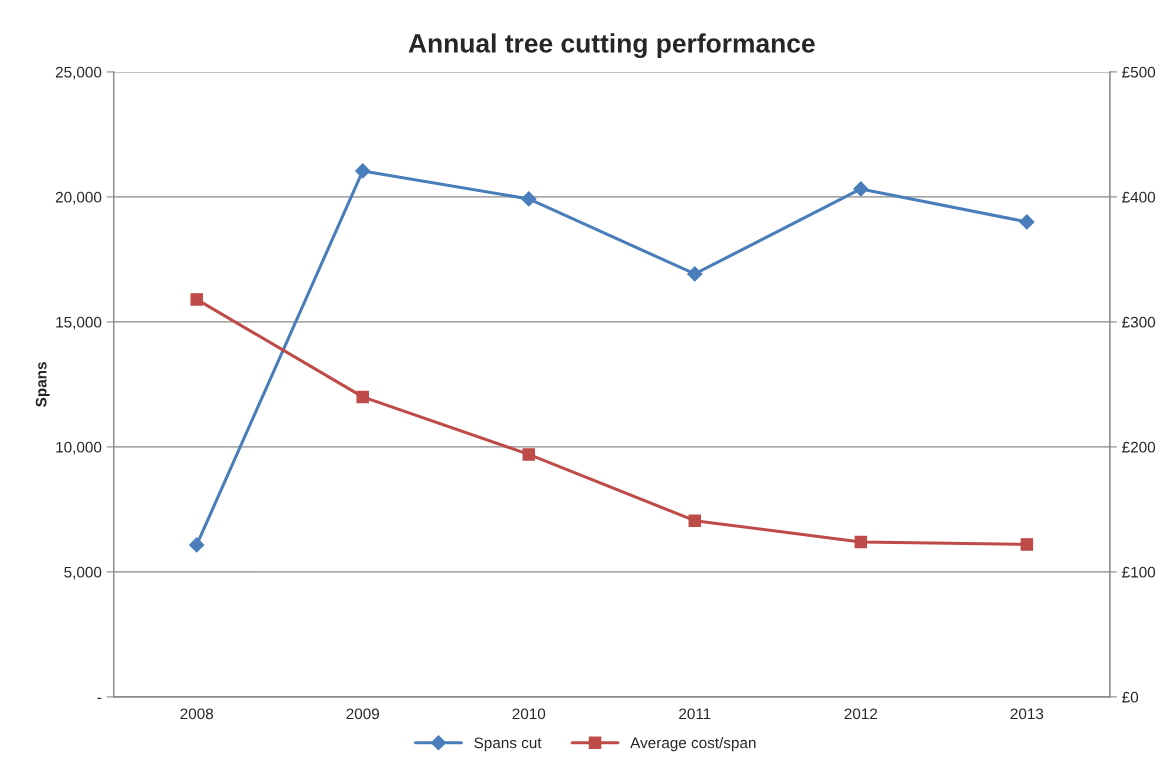  Describe the element at coordinates (508, 744) in the screenshot. I see `legend-label: Spans cut` at that location.